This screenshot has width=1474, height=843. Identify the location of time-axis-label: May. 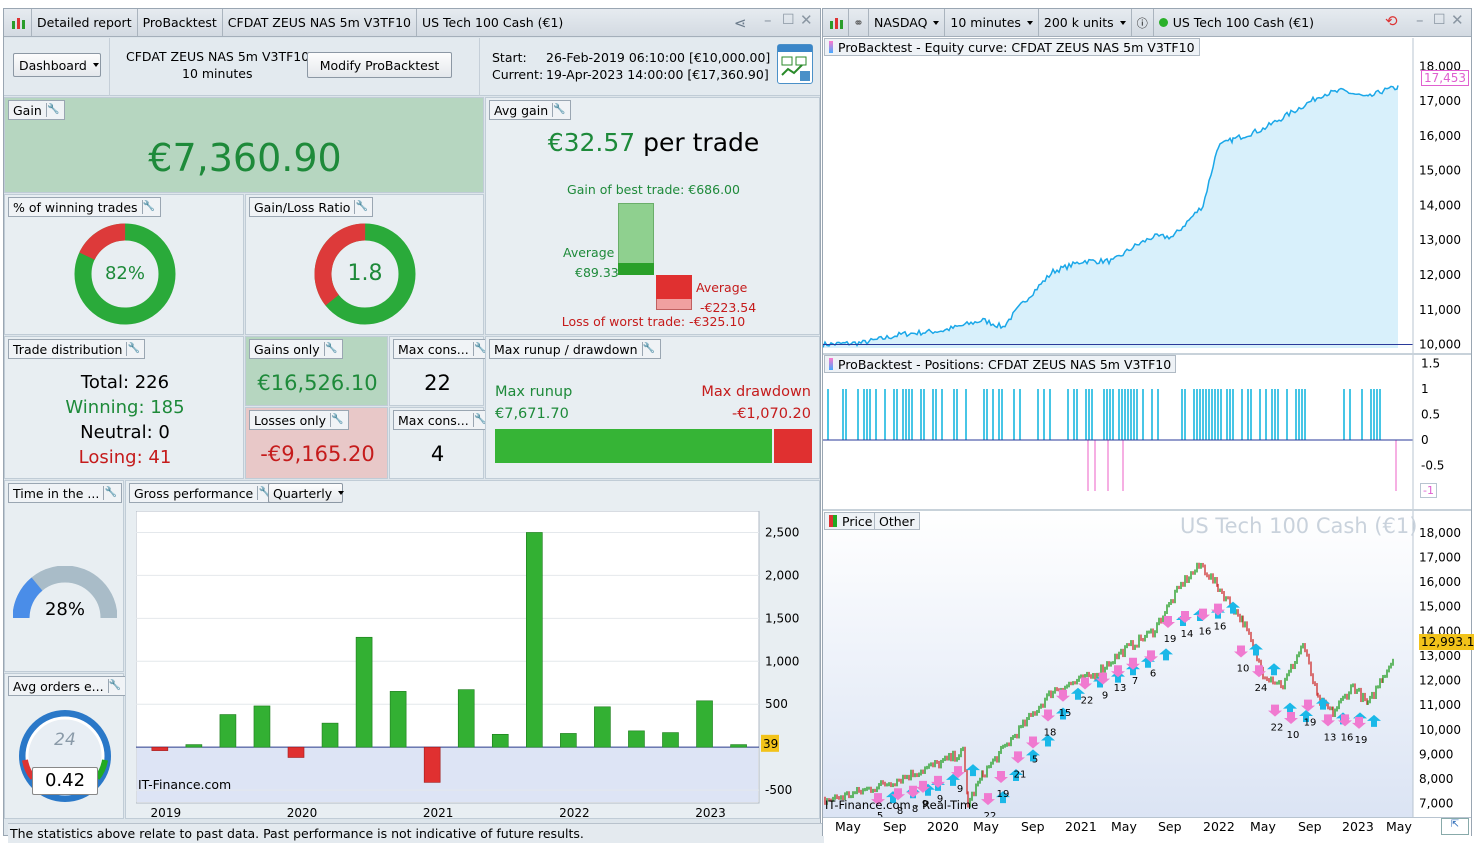
(986, 826).